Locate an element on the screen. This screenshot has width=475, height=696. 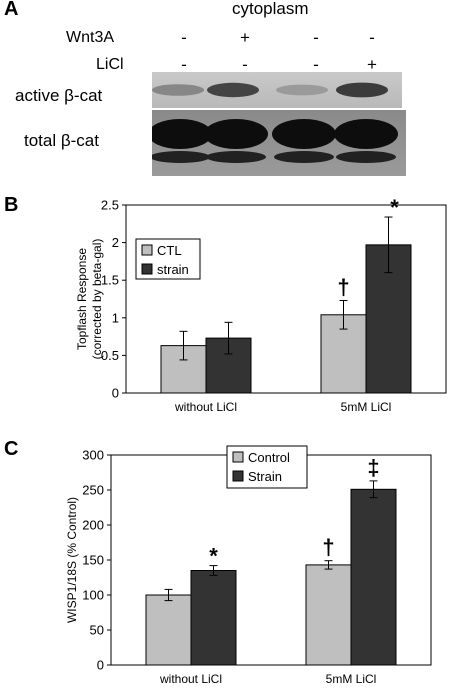
panel-a-letter: A is located at coordinates (11, 10).